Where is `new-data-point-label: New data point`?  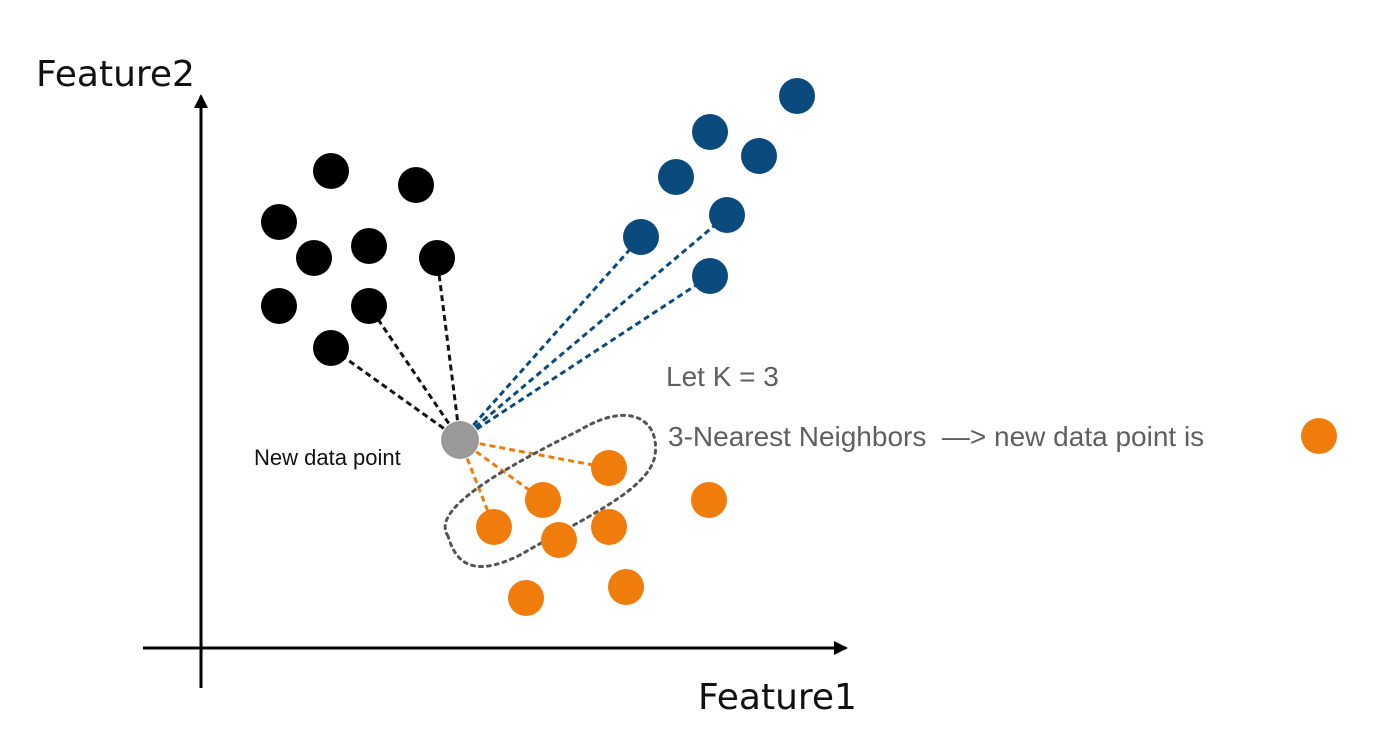
new-data-point-label: New data point is located at coordinates (327, 457).